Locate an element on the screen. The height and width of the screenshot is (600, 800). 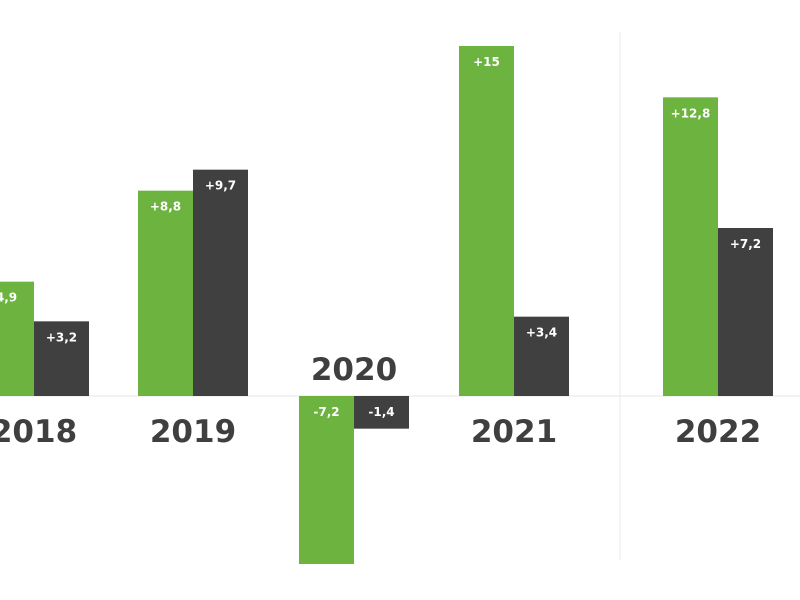
data-label-2018-series-2: +3,2 is located at coordinates (61, 337).